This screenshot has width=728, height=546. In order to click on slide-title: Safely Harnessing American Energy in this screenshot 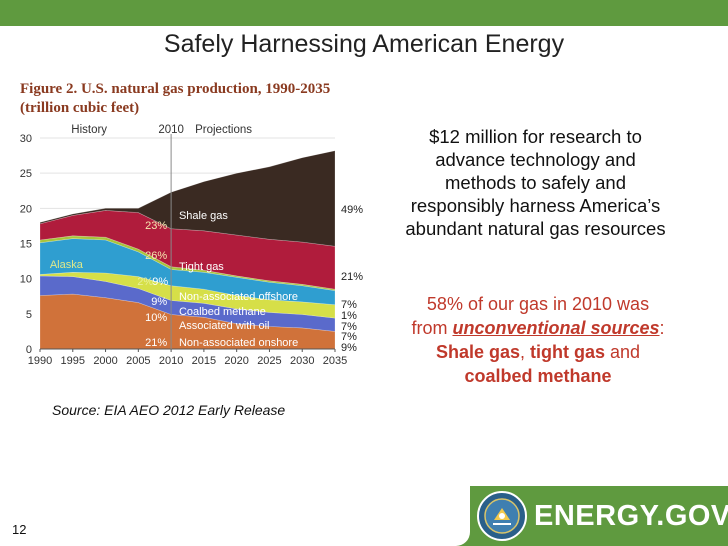, I will do `click(364, 44)`.